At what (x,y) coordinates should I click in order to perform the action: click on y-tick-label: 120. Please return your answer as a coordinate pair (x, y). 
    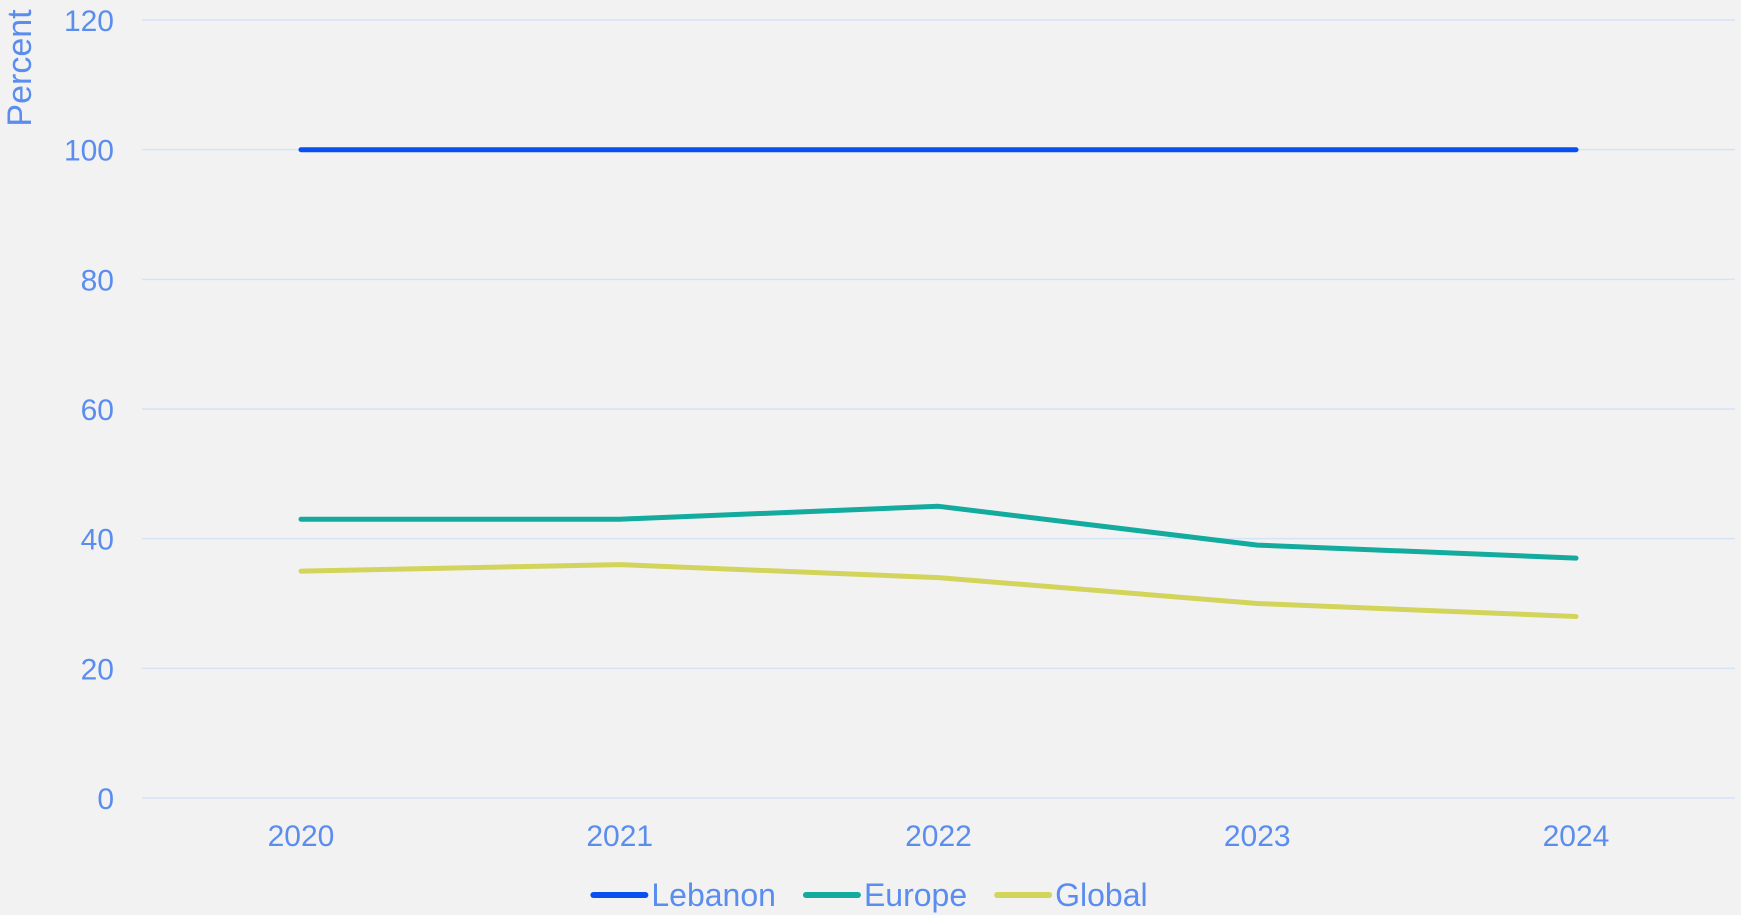
    Looking at the image, I should click on (89, 21).